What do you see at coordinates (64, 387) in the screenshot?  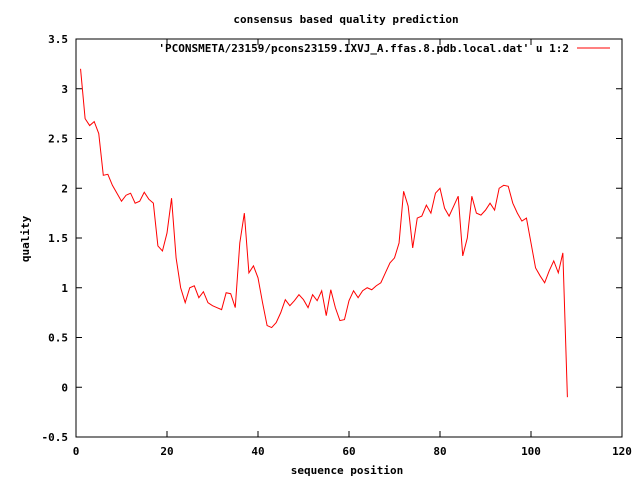 I see `y-tick-label: 0` at bounding box center [64, 387].